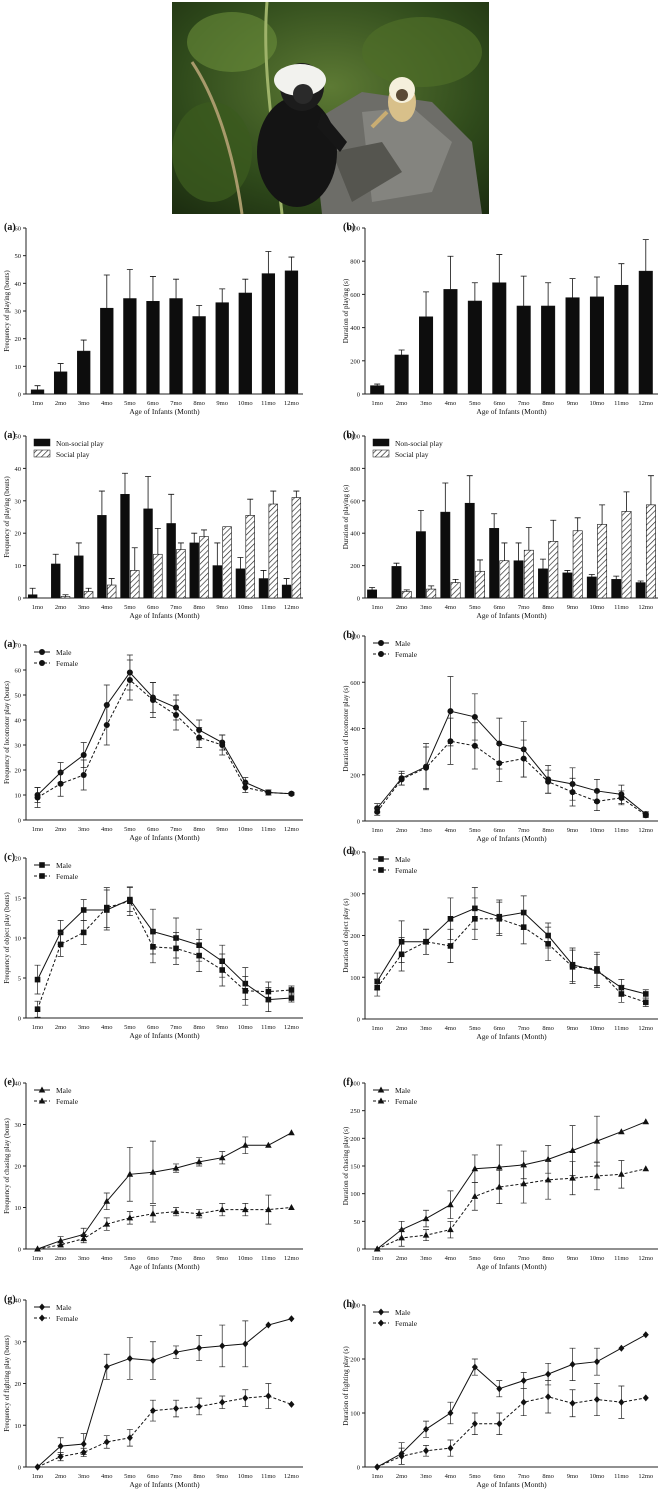 The height and width of the screenshot is (1494, 664). I want to click on y-axis-title: Duration of object play (s), so click(346, 935).